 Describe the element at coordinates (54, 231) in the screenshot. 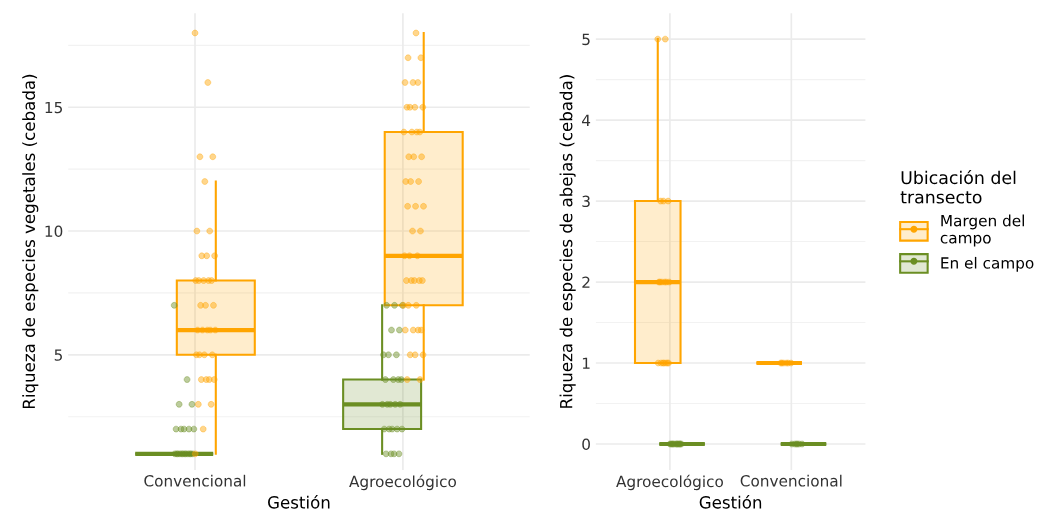

I see `y-tick-label: 10` at that location.